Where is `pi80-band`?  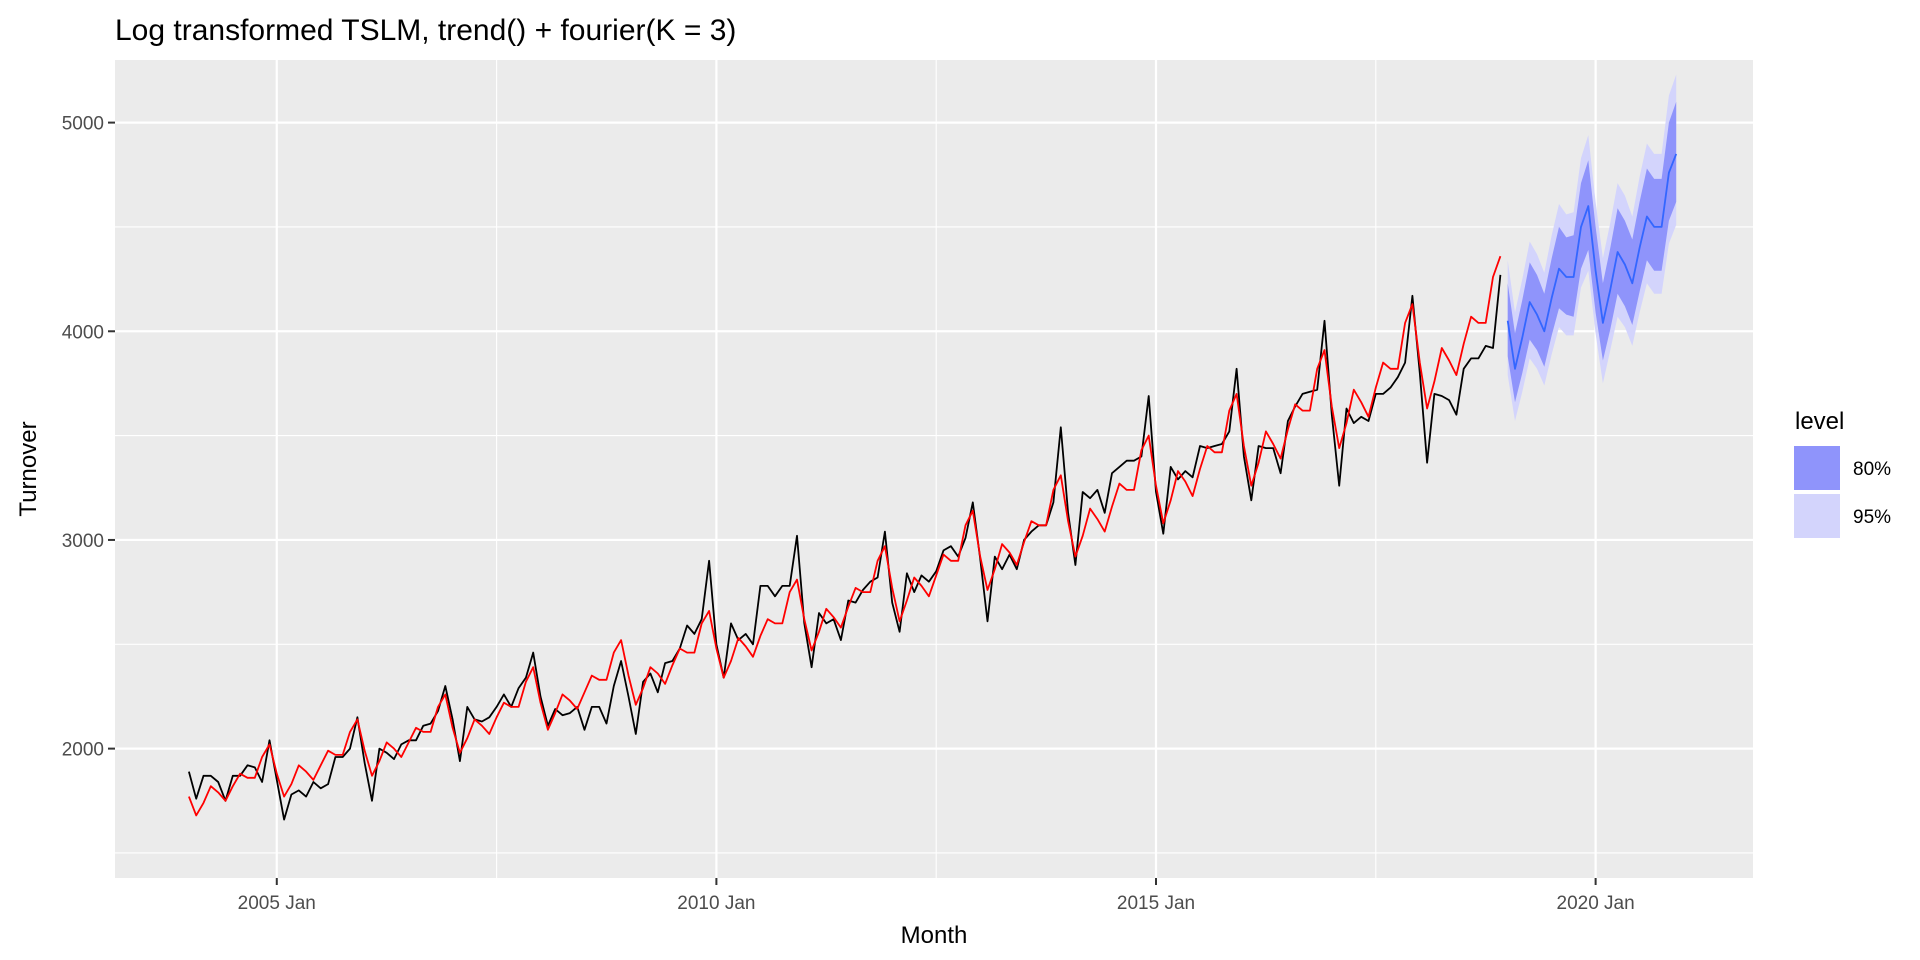 pi80-band is located at coordinates (1592, 252).